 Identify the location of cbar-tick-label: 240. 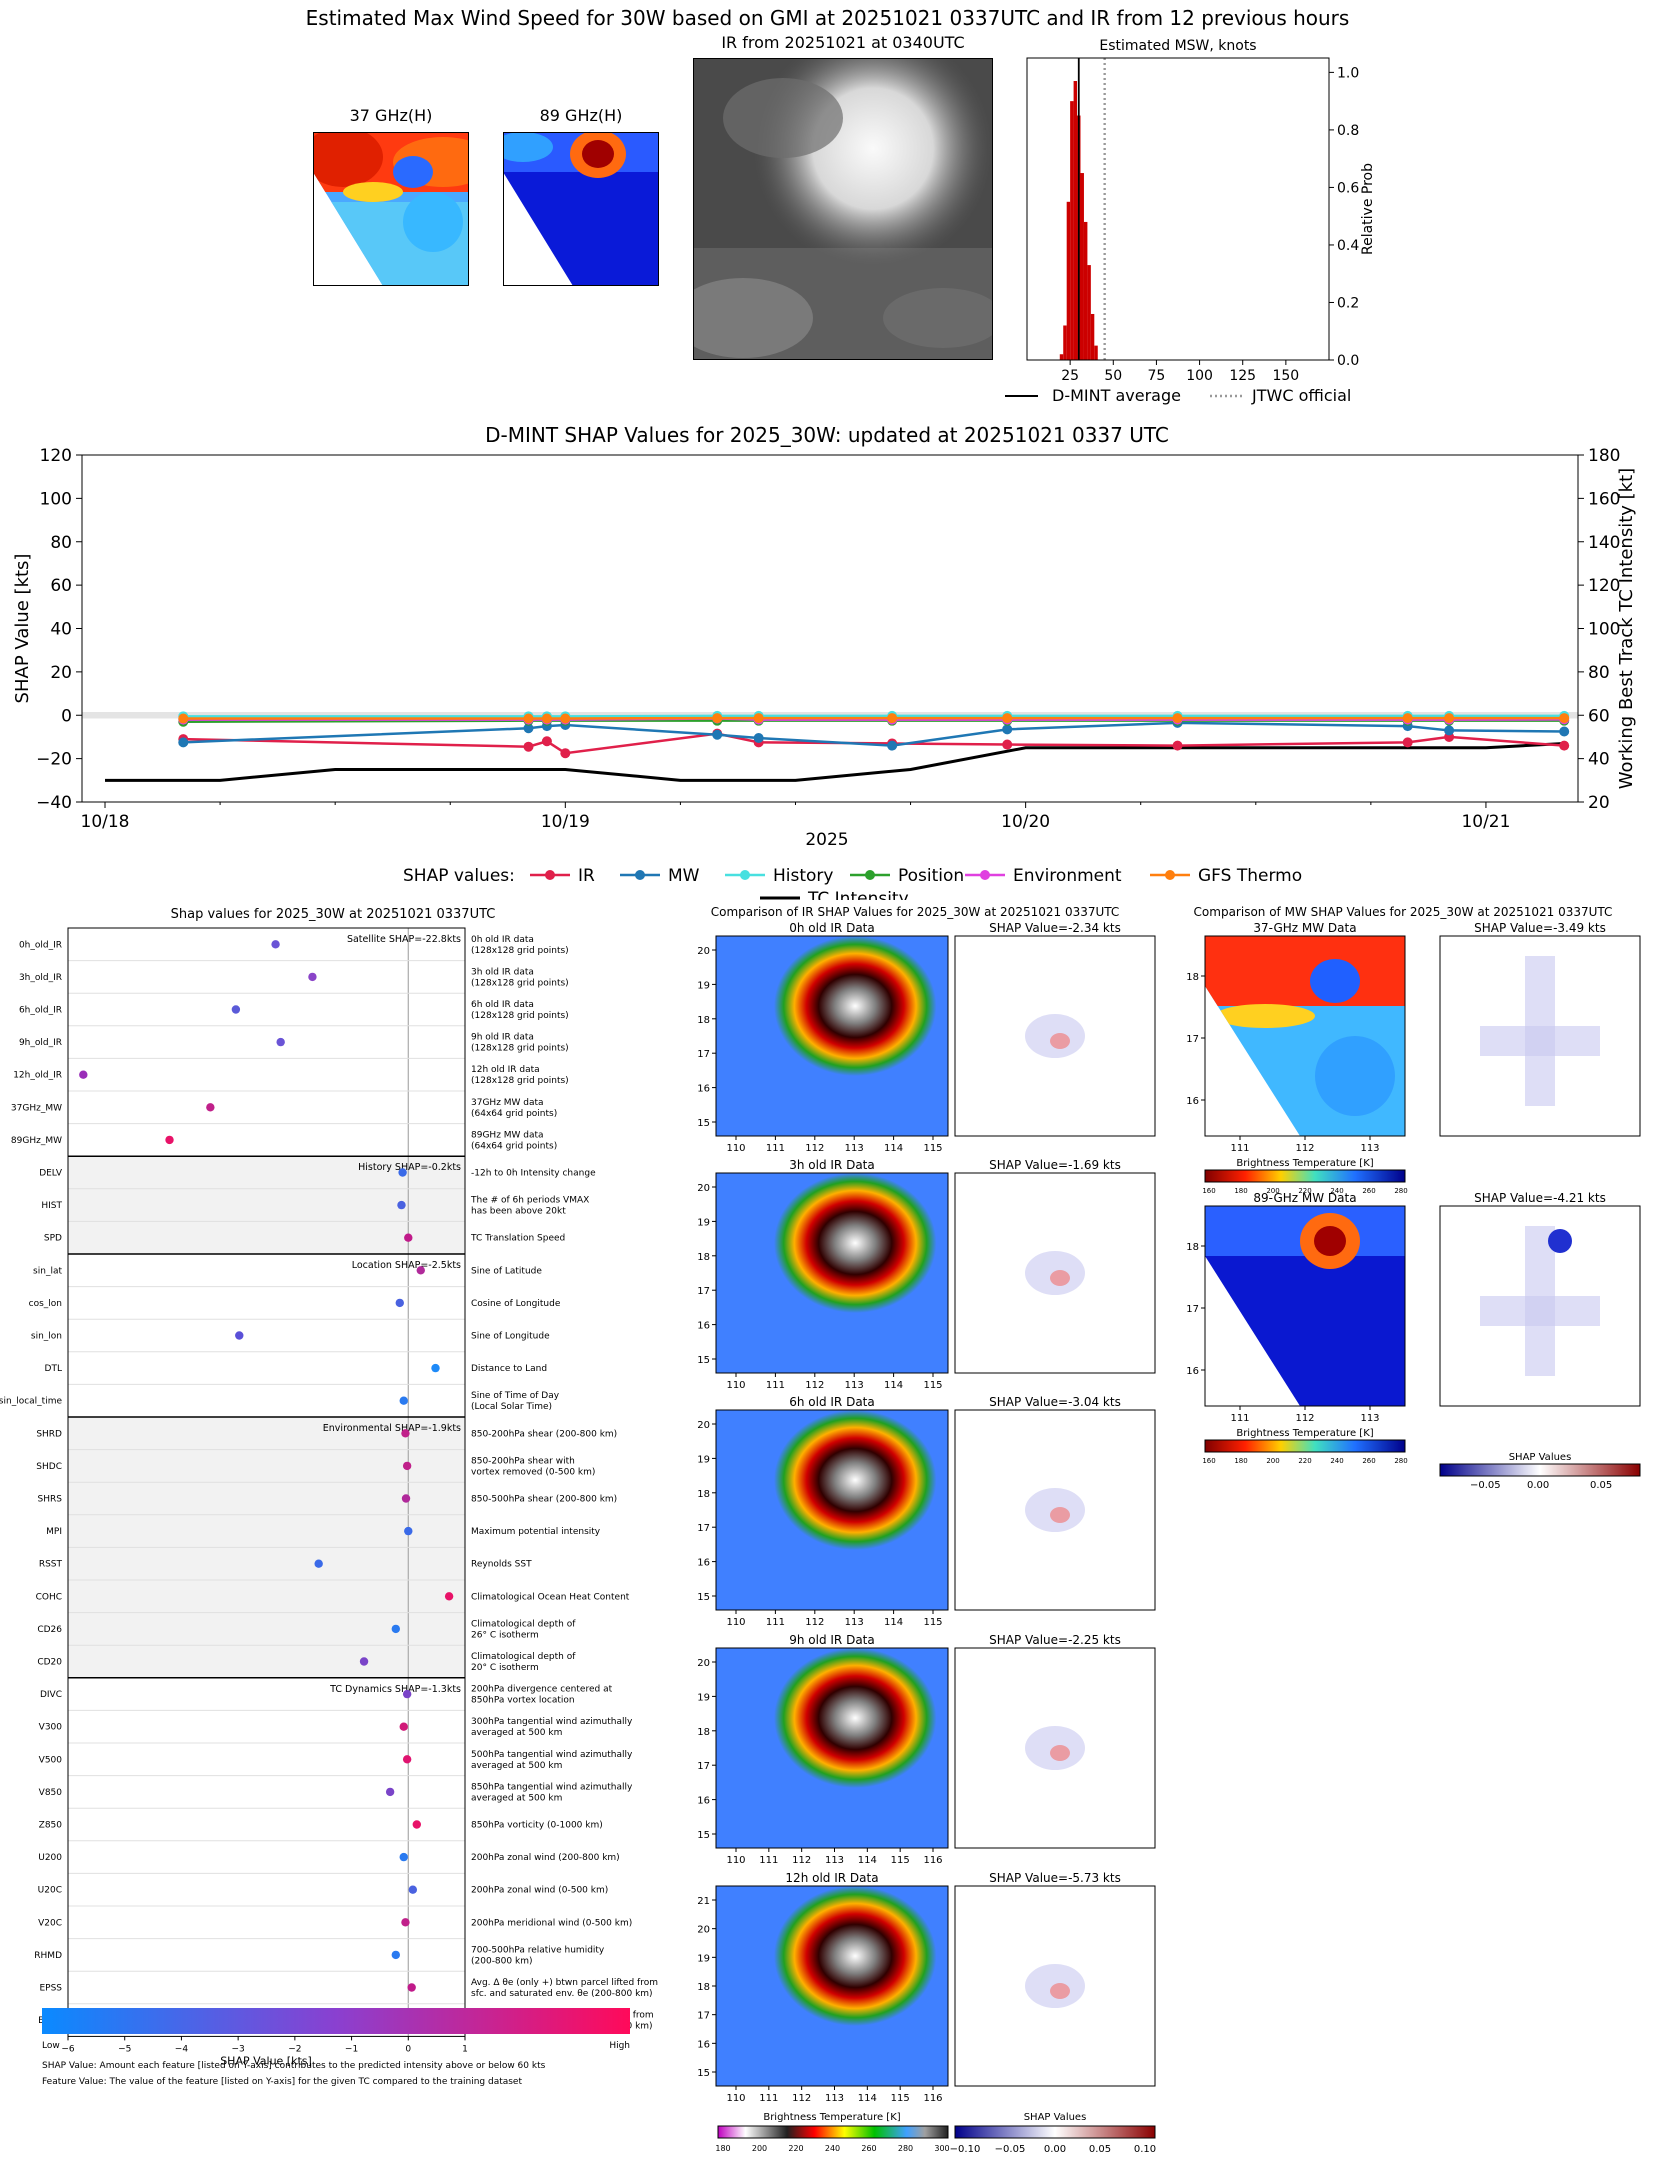
(1336, 1461).